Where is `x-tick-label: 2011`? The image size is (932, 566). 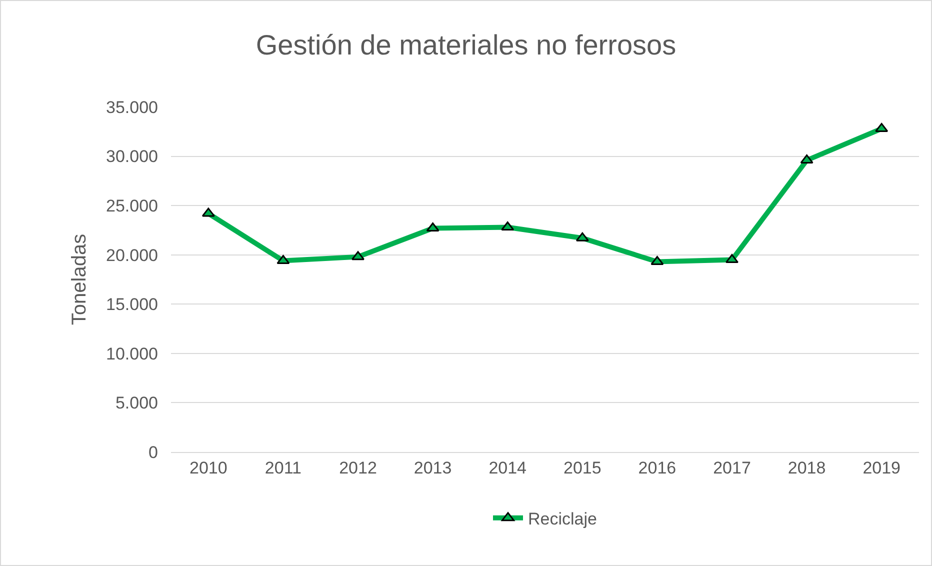
x-tick-label: 2011 is located at coordinates (283, 468).